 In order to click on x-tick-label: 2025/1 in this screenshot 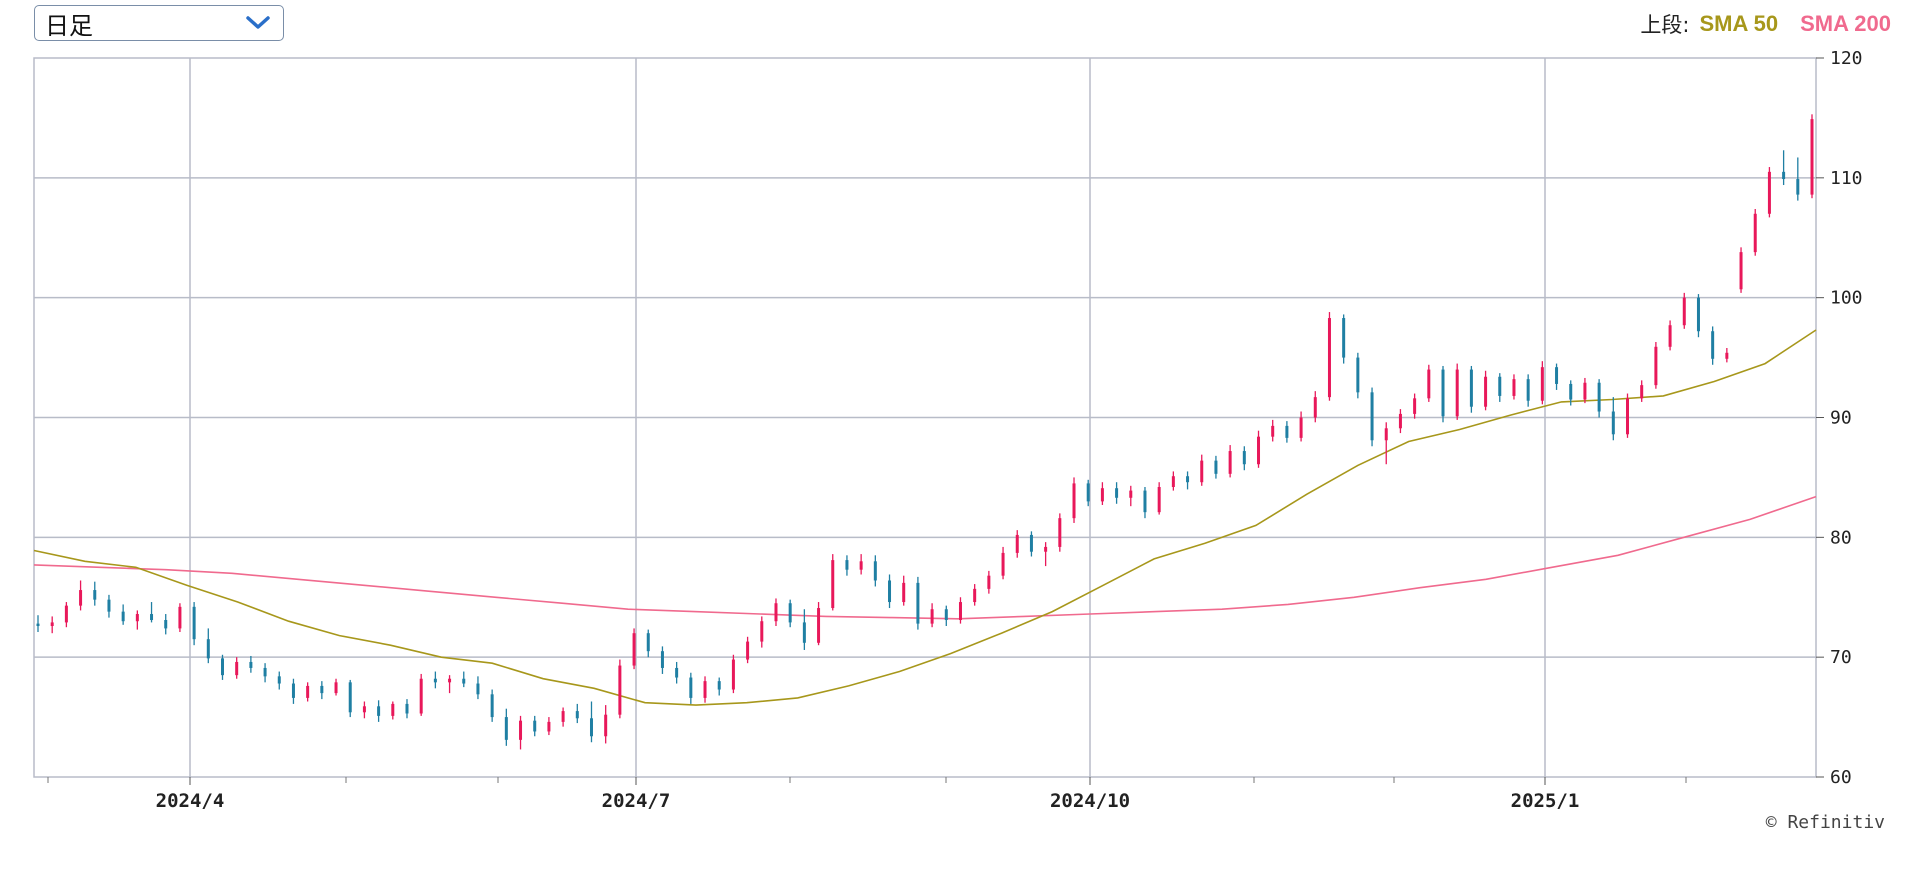, I will do `click(1545, 801)`.